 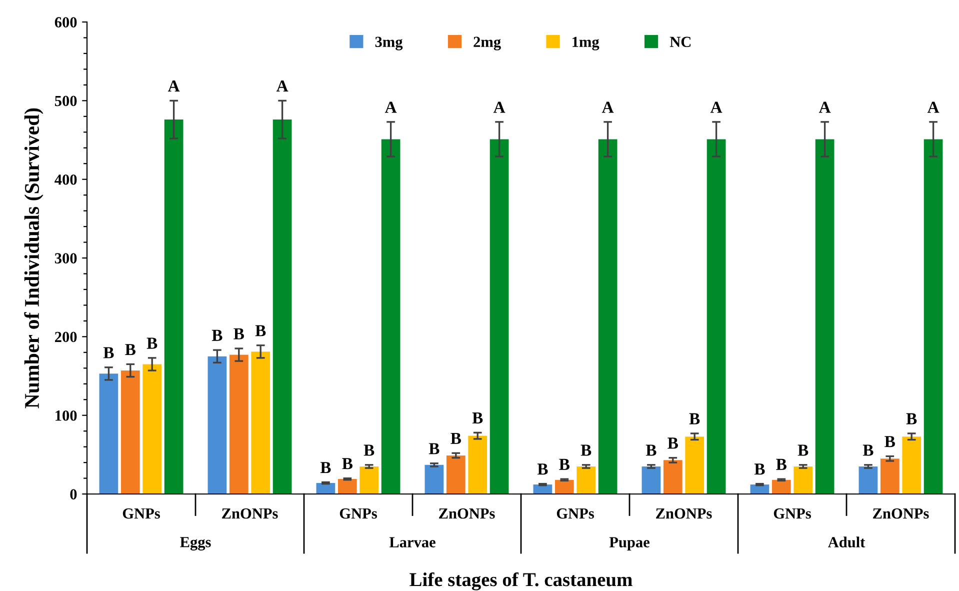 What do you see at coordinates (73, 494) in the screenshot?
I see `y-tick-label: 0` at bounding box center [73, 494].